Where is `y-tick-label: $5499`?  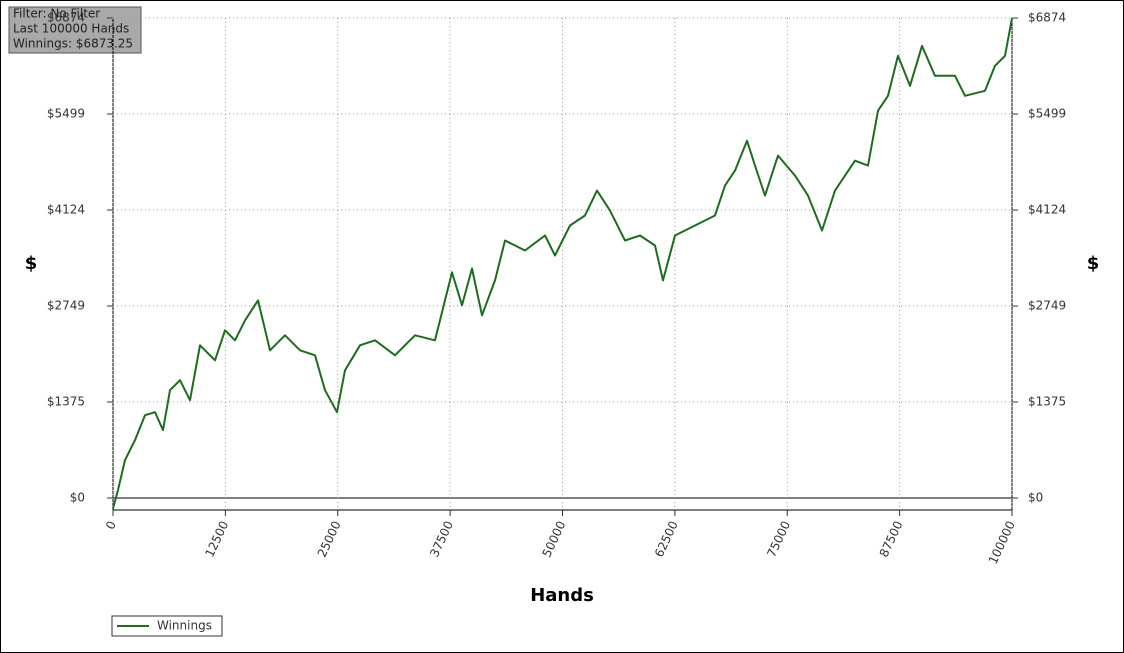
y-tick-label: $5499 is located at coordinates (66, 114).